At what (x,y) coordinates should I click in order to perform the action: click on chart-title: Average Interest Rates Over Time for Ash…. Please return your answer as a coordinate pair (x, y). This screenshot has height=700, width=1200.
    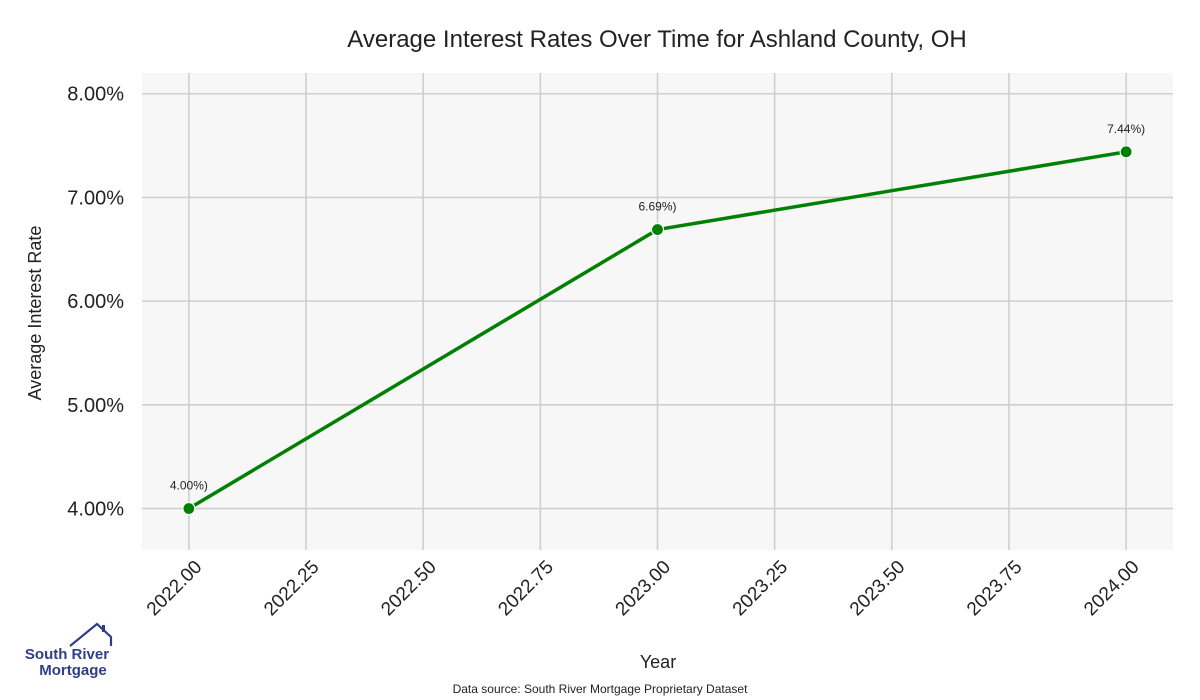
    Looking at the image, I should click on (656, 39).